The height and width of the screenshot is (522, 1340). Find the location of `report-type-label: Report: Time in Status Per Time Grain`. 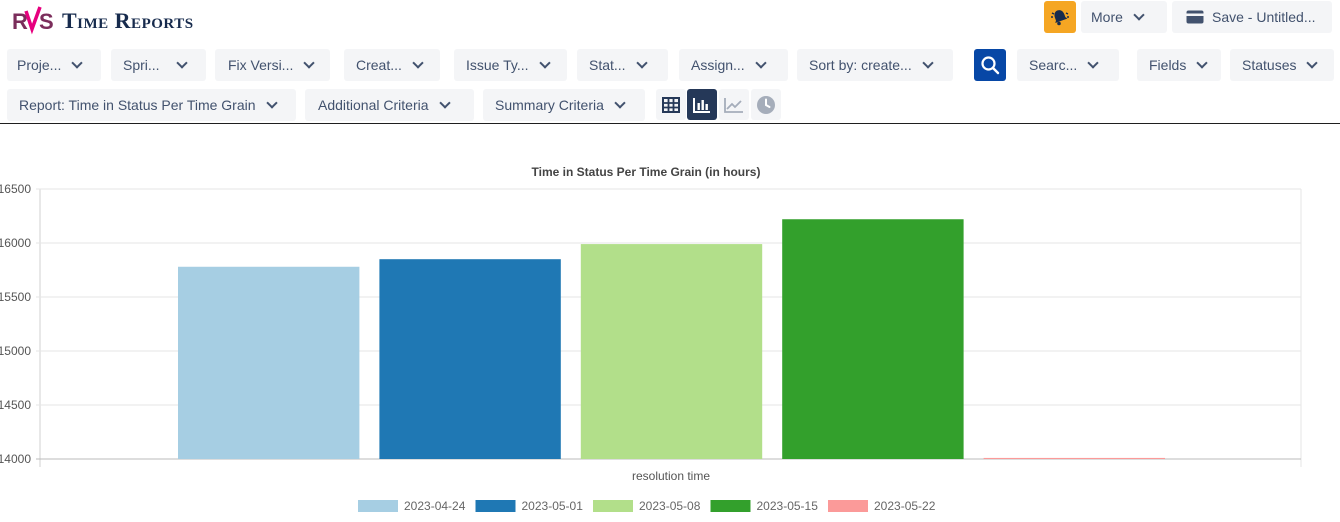

report-type-label: Report: Time in Status Per Time Grain is located at coordinates (137, 105).